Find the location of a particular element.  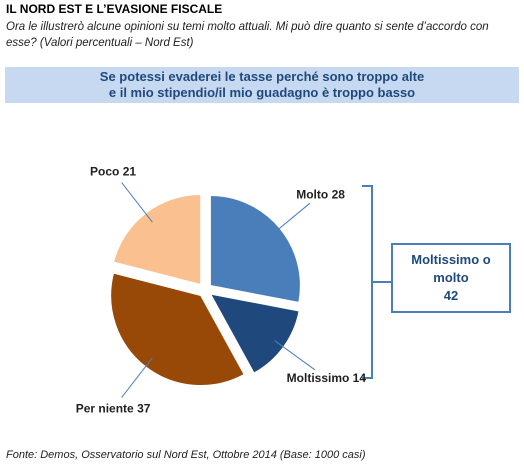

slice-value: 14 is located at coordinates (360, 378).